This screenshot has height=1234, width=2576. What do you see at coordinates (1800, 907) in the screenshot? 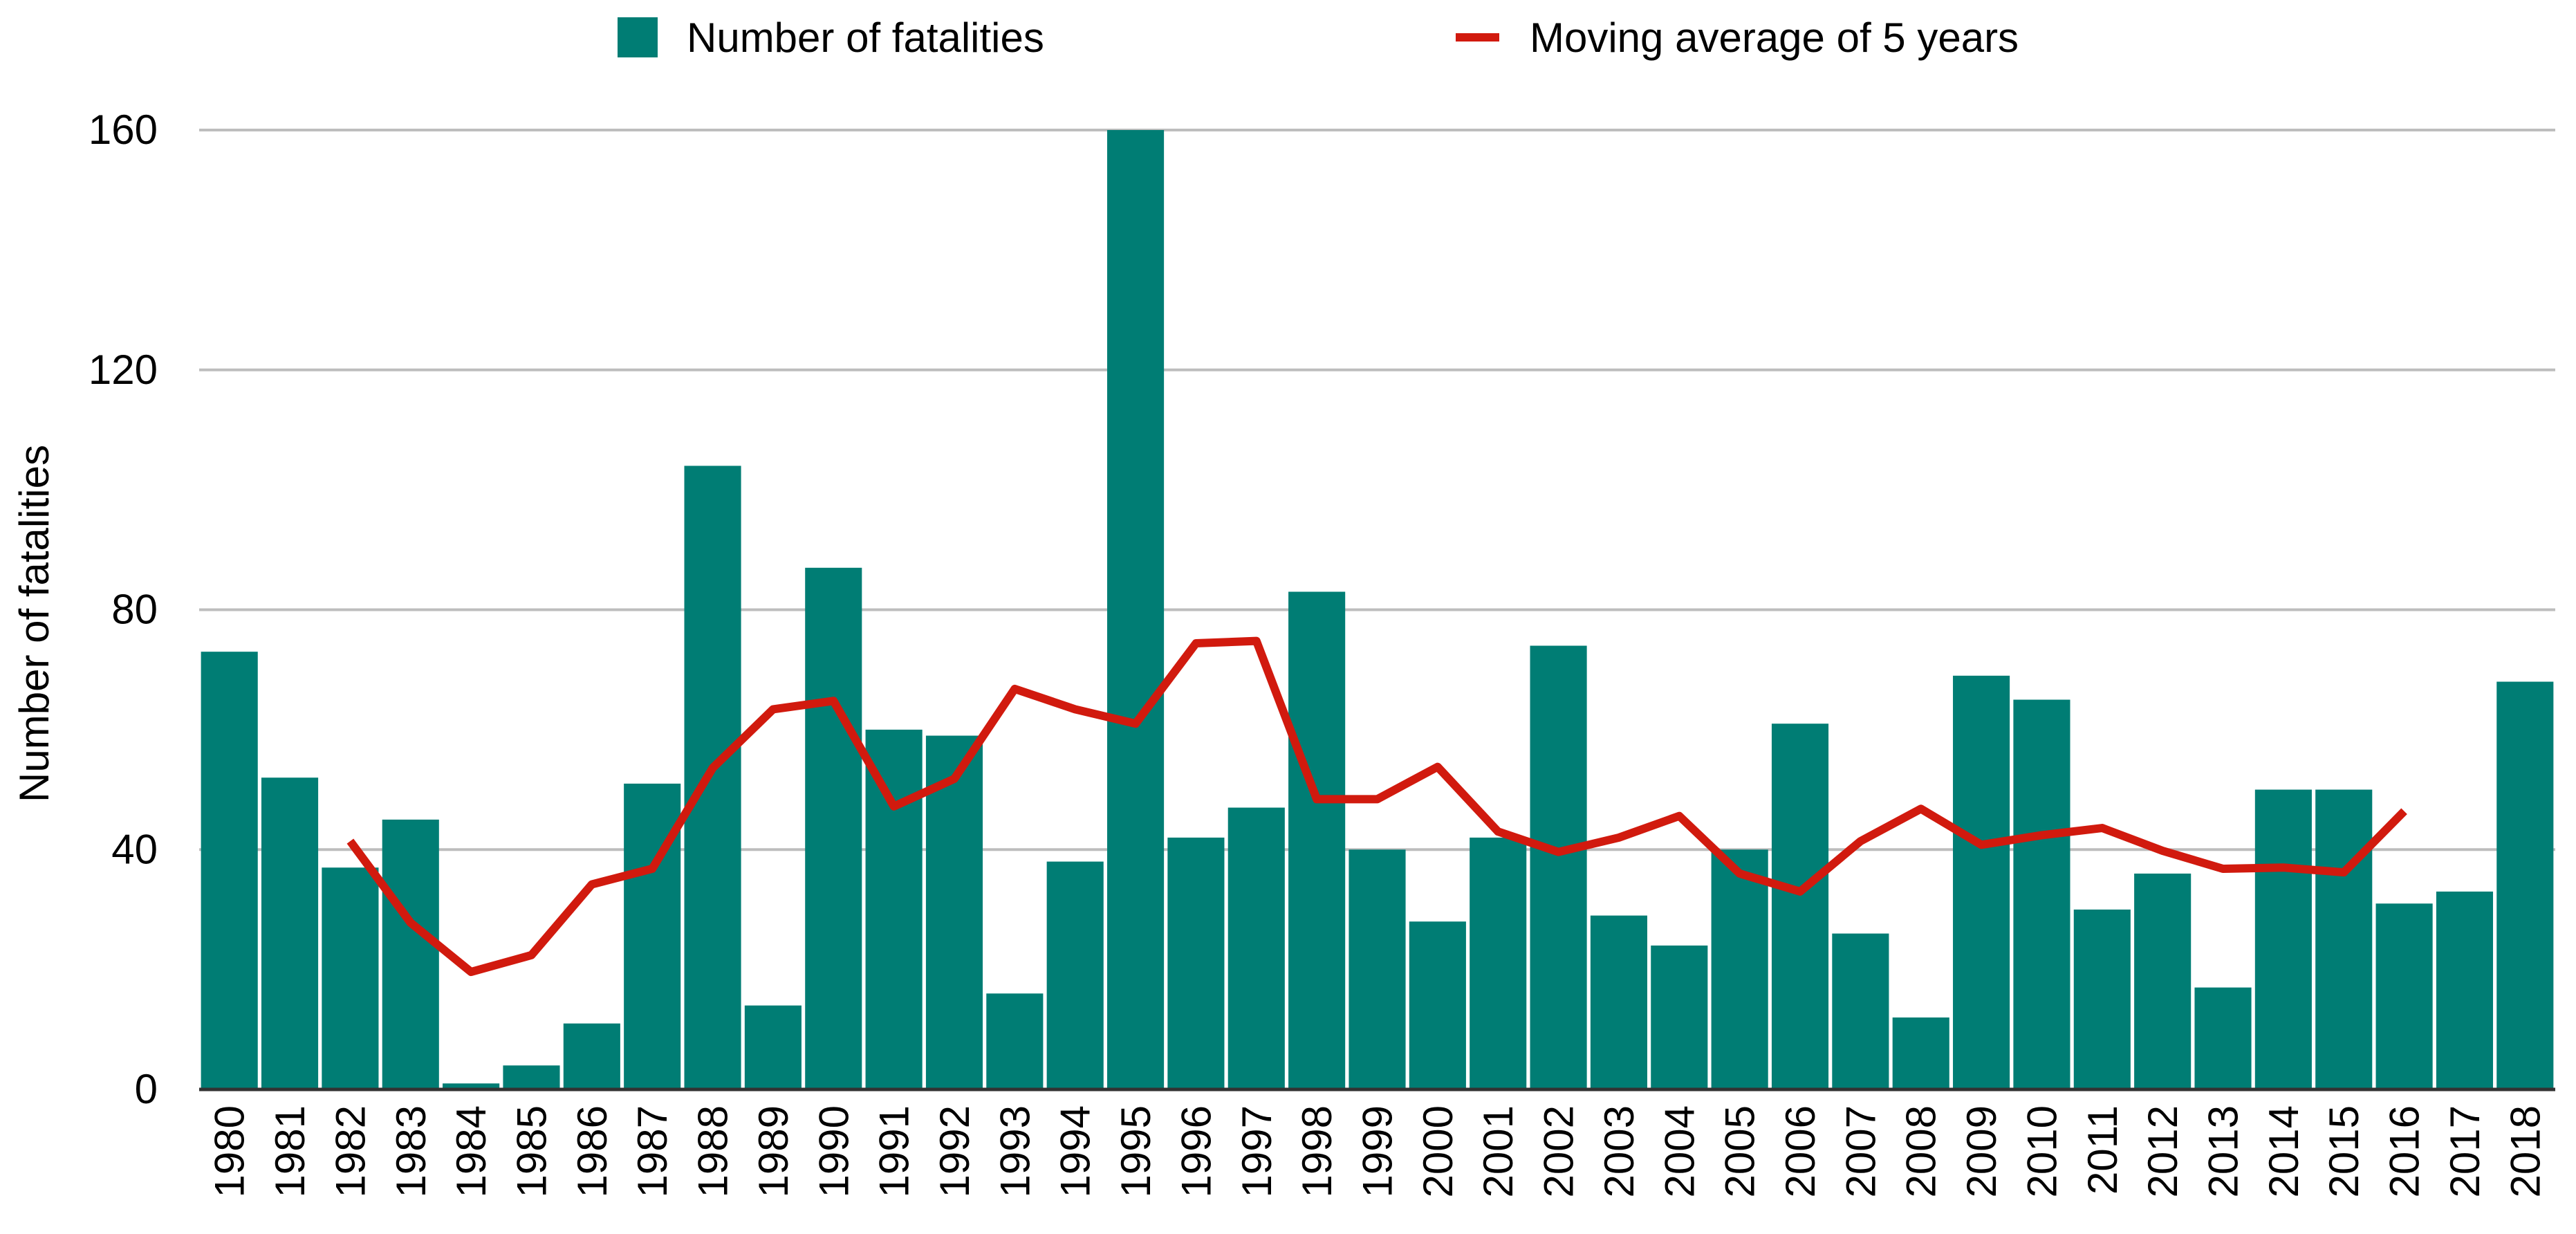
I see `bar-2006` at bounding box center [1800, 907].